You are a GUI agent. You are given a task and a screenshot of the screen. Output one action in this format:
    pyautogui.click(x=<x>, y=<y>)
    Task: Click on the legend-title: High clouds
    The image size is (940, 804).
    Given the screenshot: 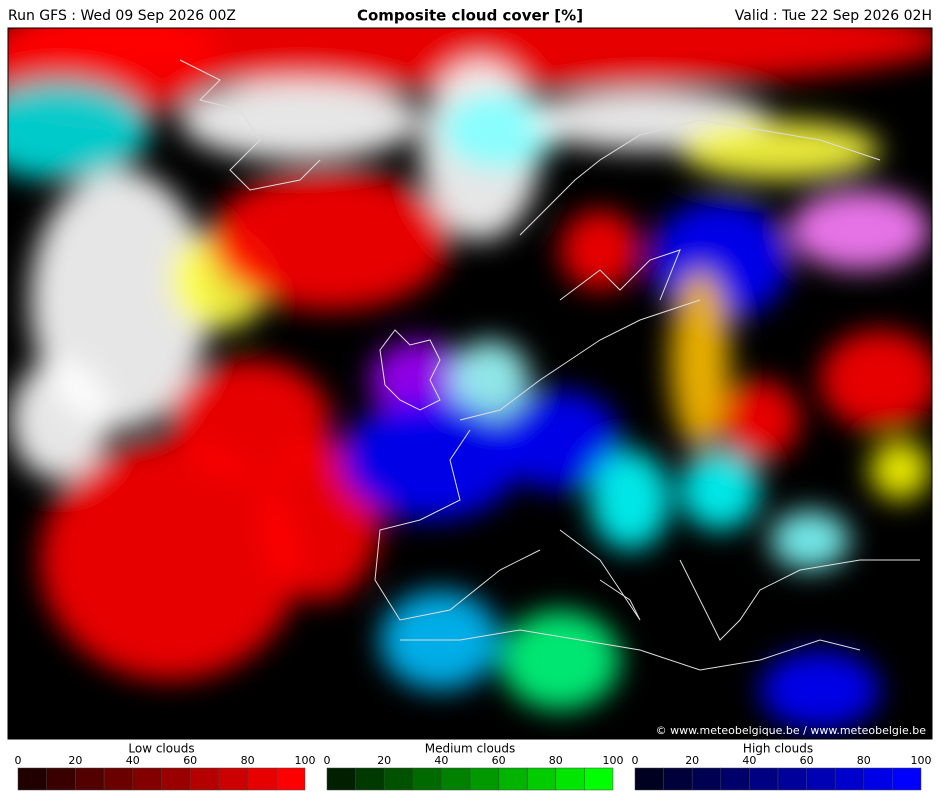 What is the action you would take?
    pyautogui.click(x=778, y=749)
    